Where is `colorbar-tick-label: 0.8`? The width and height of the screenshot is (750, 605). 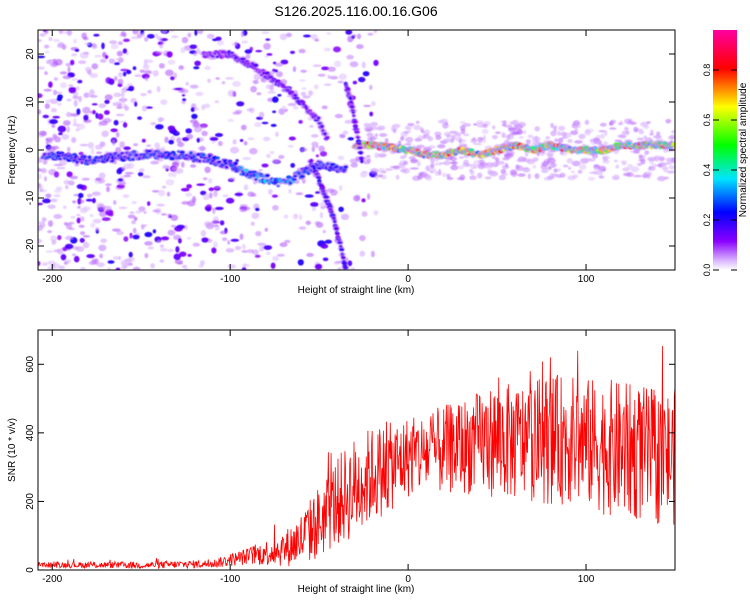
colorbar-tick-label: 0.8 is located at coordinates (707, 70).